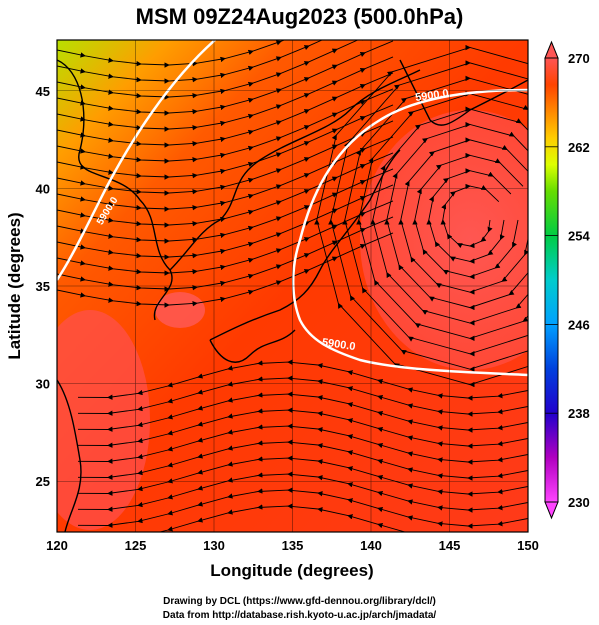 This screenshot has width=599, height=625. What do you see at coordinates (43, 481) in the screenshot?
I see `y-tick-label: 25` at bounding box center [43, 481].